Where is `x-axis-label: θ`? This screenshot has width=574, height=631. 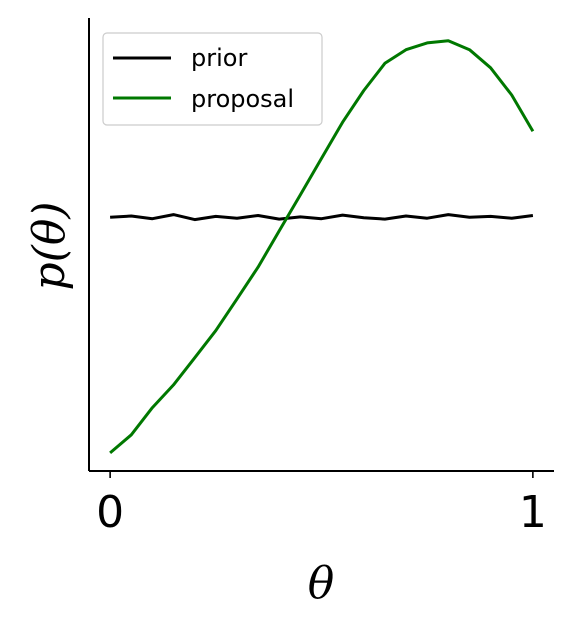 x-axis-label: θ is located at coordinates (321, 583).